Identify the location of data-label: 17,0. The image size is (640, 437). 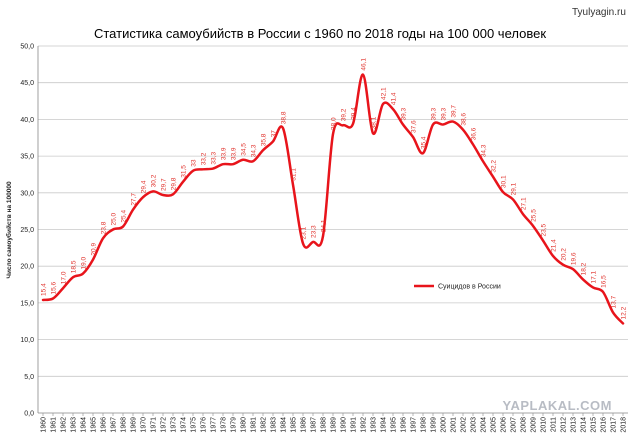
(64, 277).